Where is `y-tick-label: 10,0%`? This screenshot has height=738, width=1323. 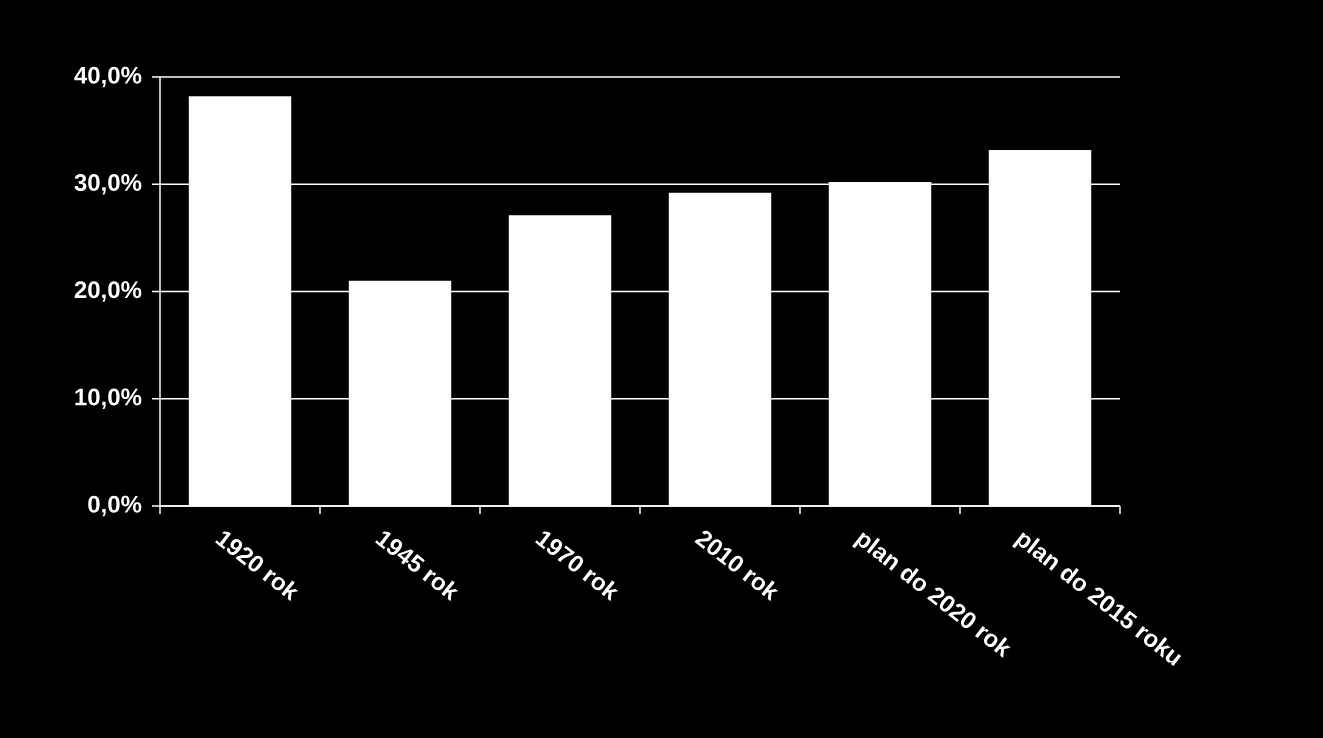
y-tick-label: 10,0% is located at coordinates (108, 398).